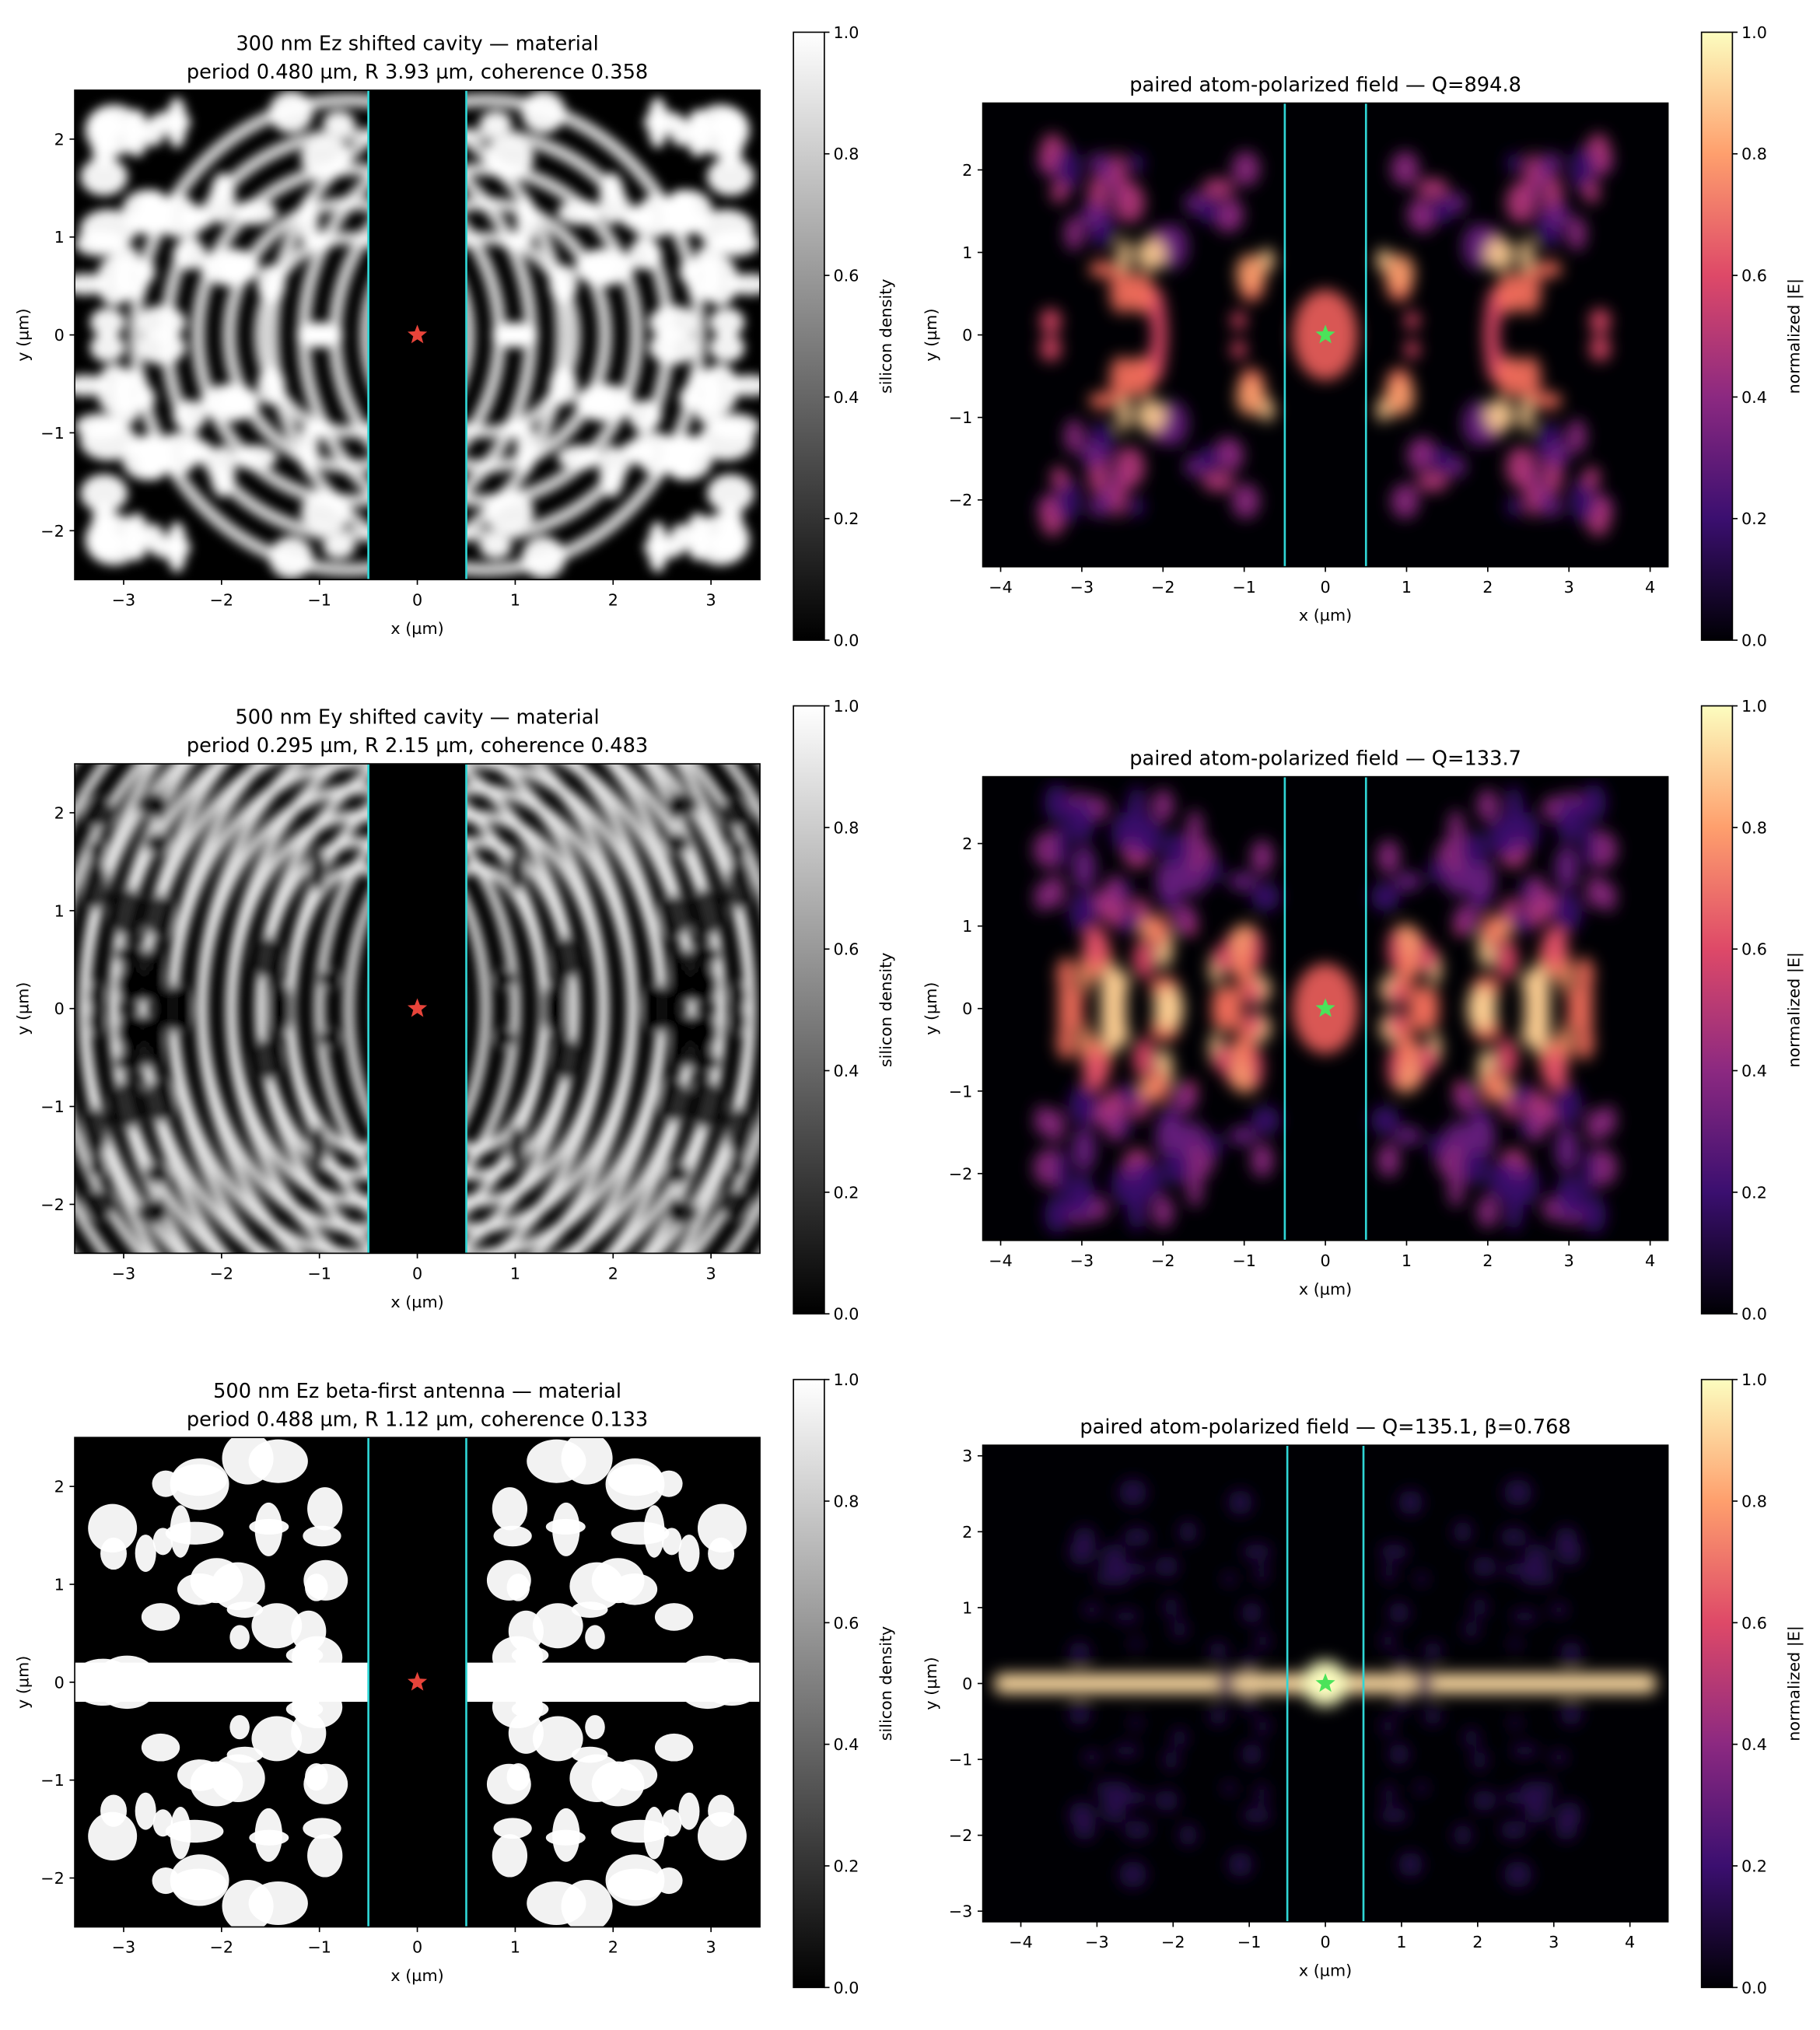 Image resolution: width=1820 pixels, height=2030 pixels. I want to click on x-tick-label: −4, so click(1021, 1942).